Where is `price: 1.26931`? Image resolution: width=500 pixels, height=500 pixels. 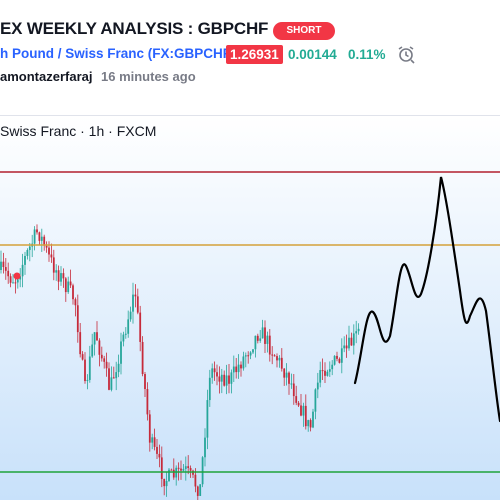
price: 1.26931 is located at coordinates (254, 54).